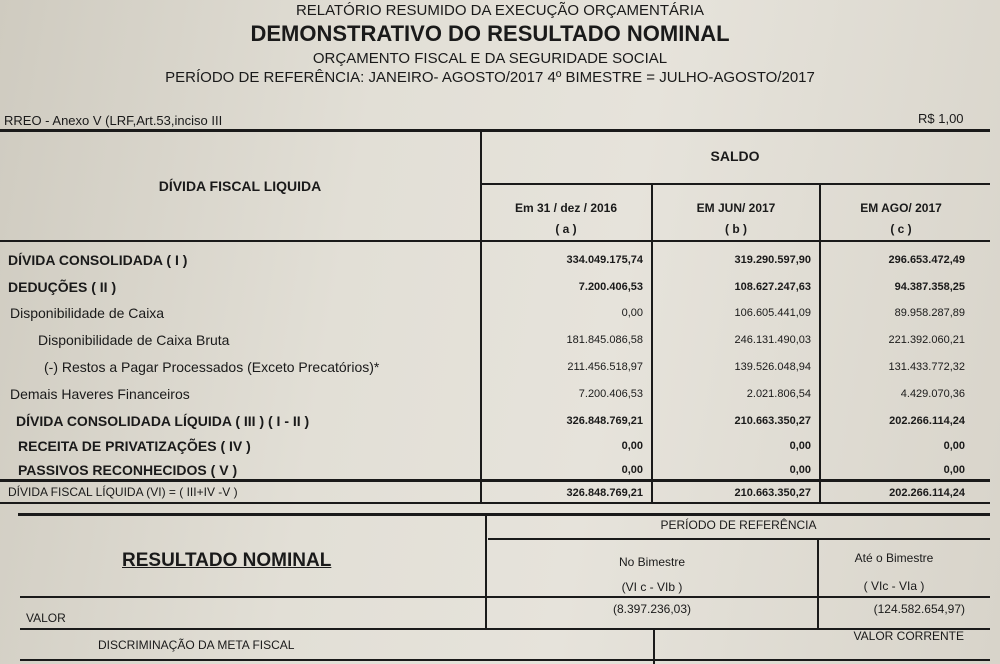  What do you see at coordinates (772, 260) in the screenshot?
I see `row-value: 319.290.597,90` at bounding box center [772, 260].